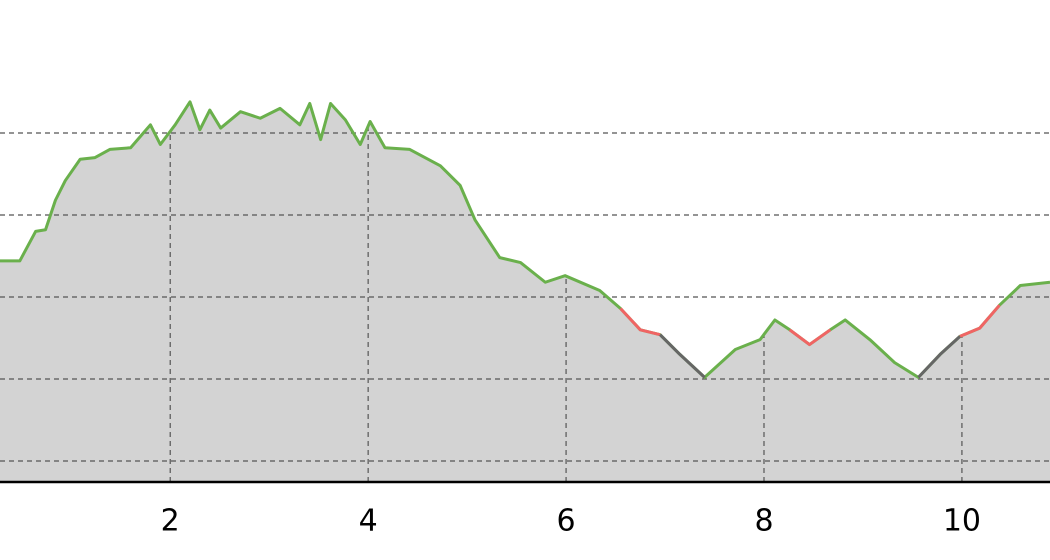  I want to click on x-tick-label: 4, so click(368, 521).